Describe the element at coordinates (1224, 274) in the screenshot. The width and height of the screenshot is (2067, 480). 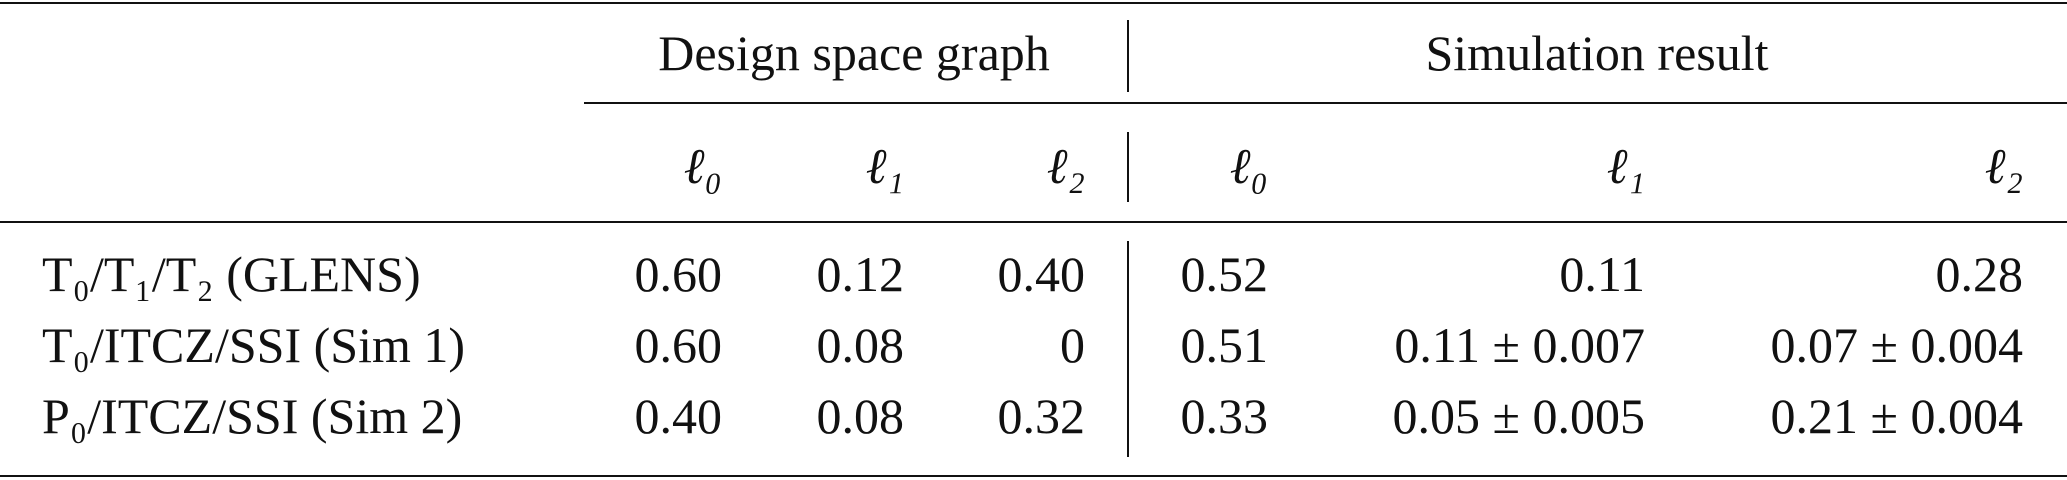
I see `cell: 0.52` at that location.